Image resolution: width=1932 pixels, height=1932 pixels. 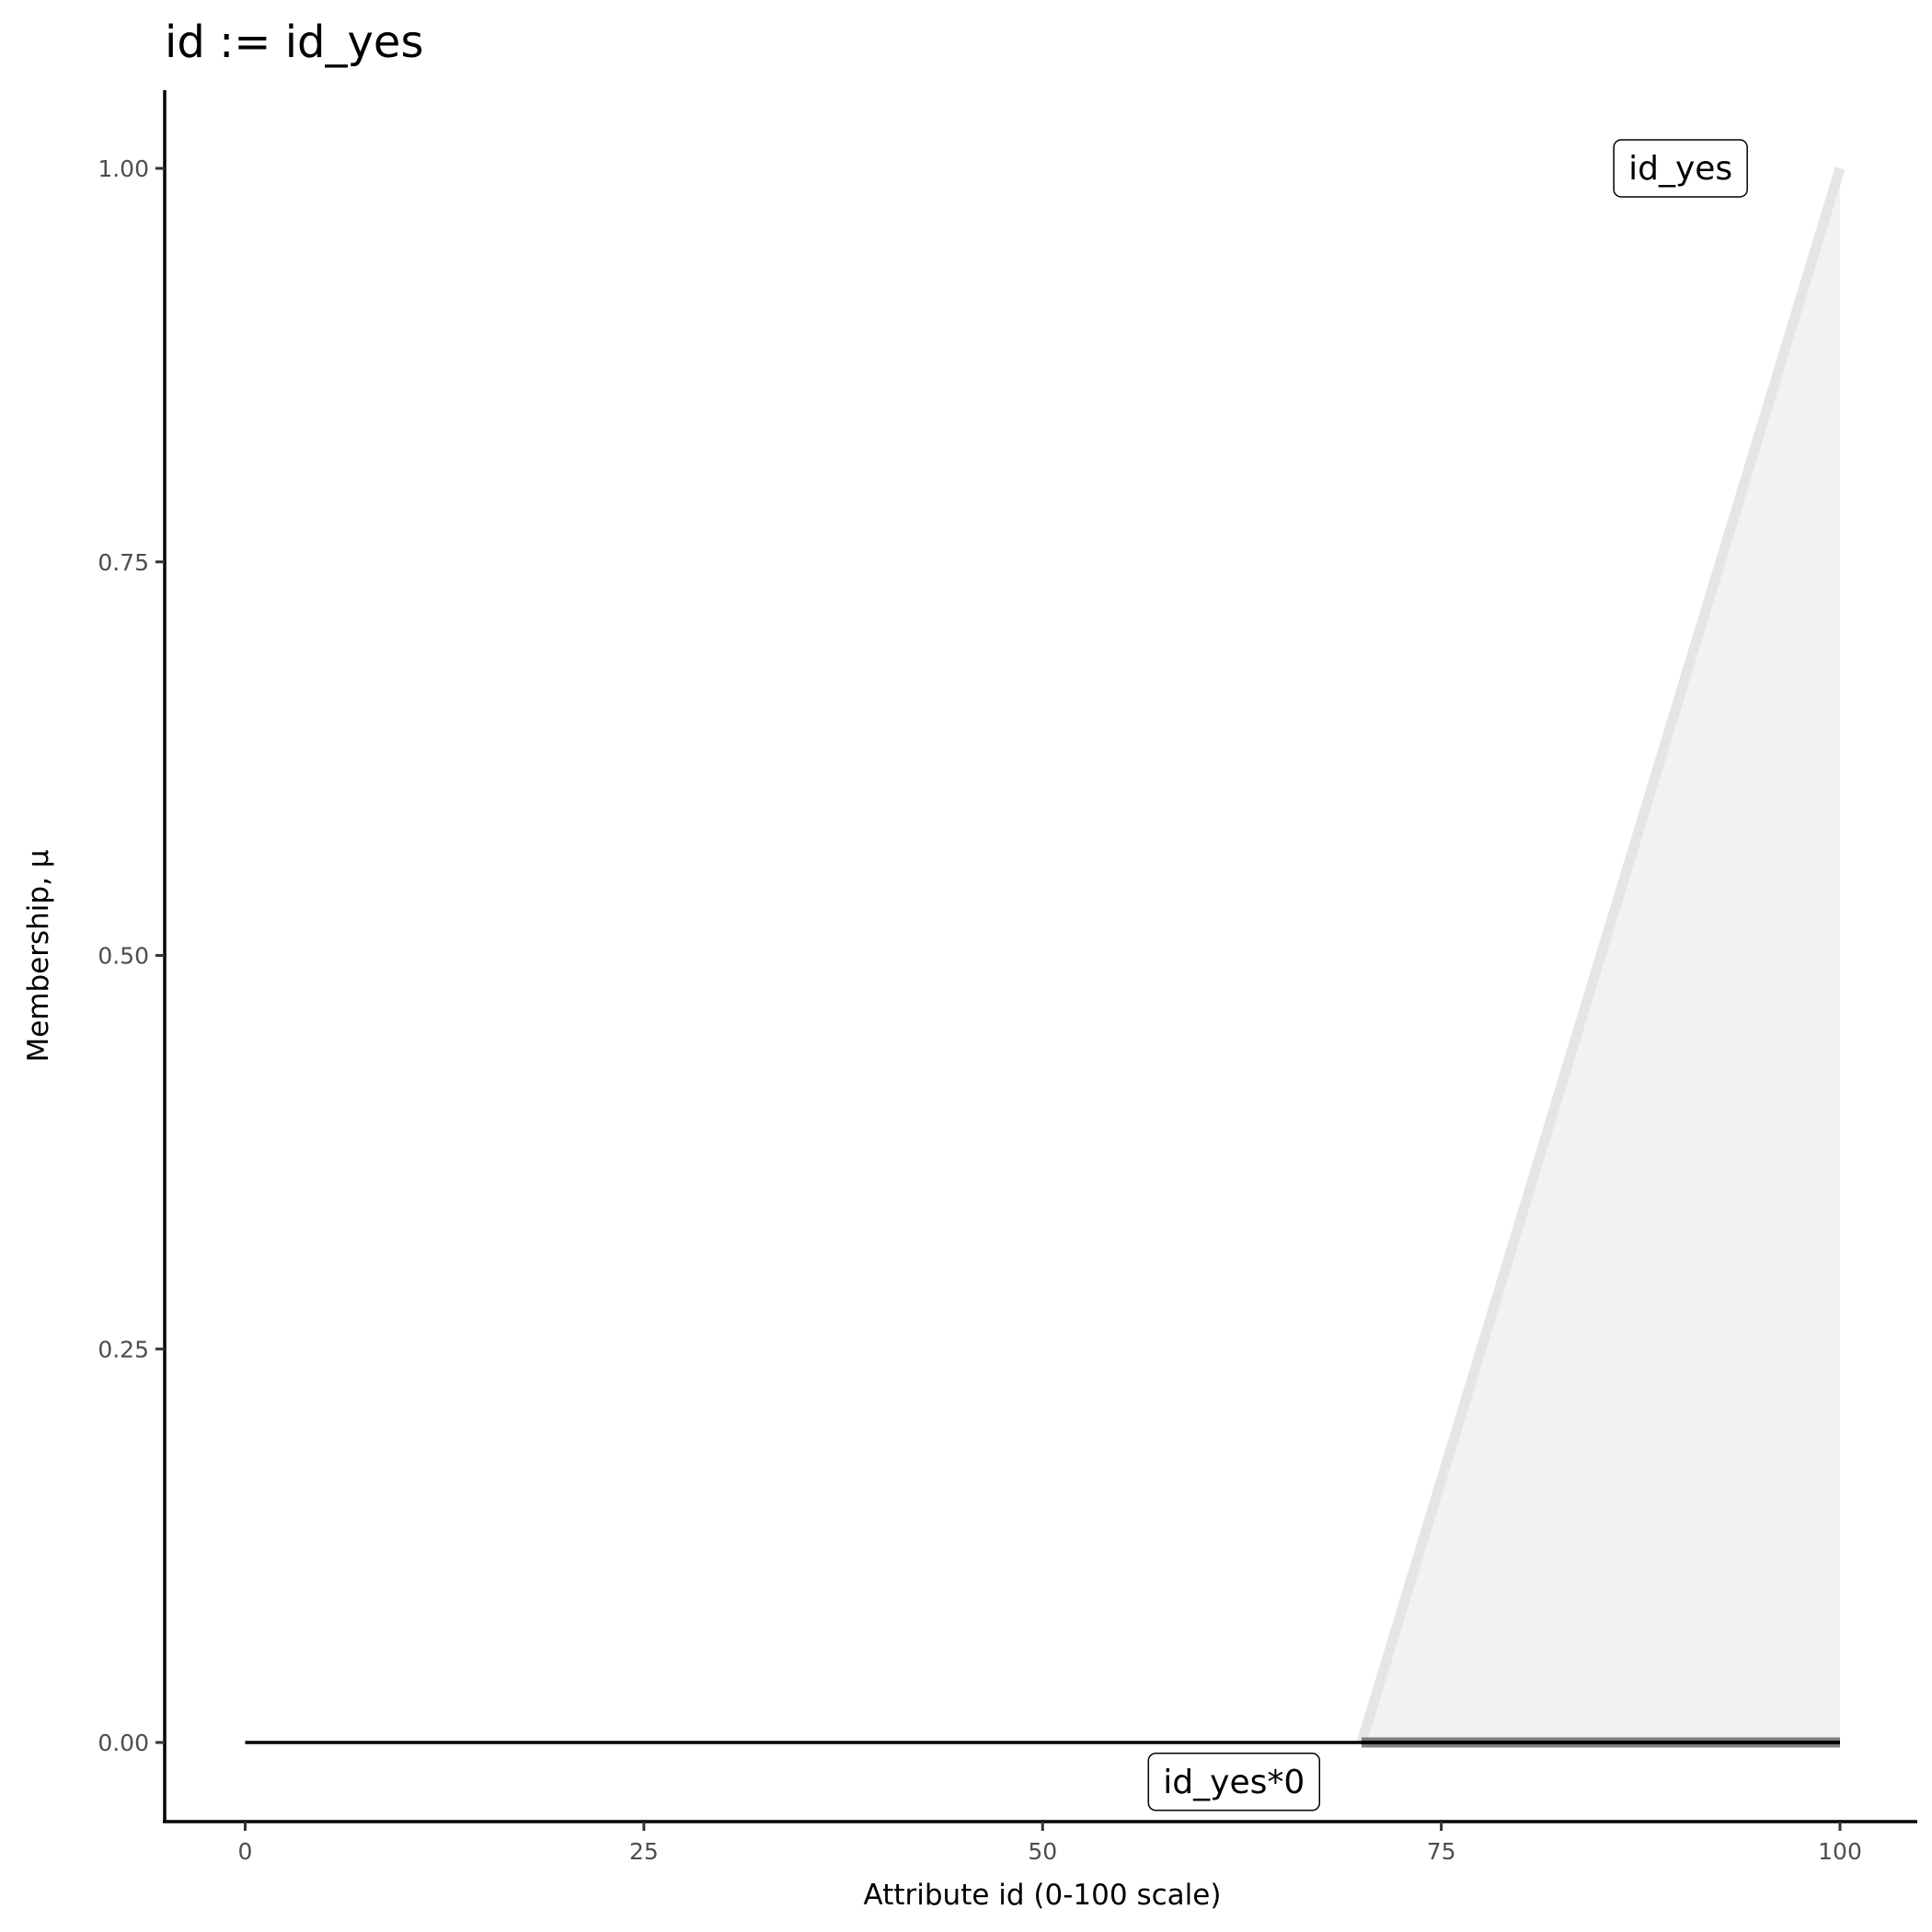 I want to click on x-axis-title: Attribute id (0-100 scale), so click(x=1043, y=1895).